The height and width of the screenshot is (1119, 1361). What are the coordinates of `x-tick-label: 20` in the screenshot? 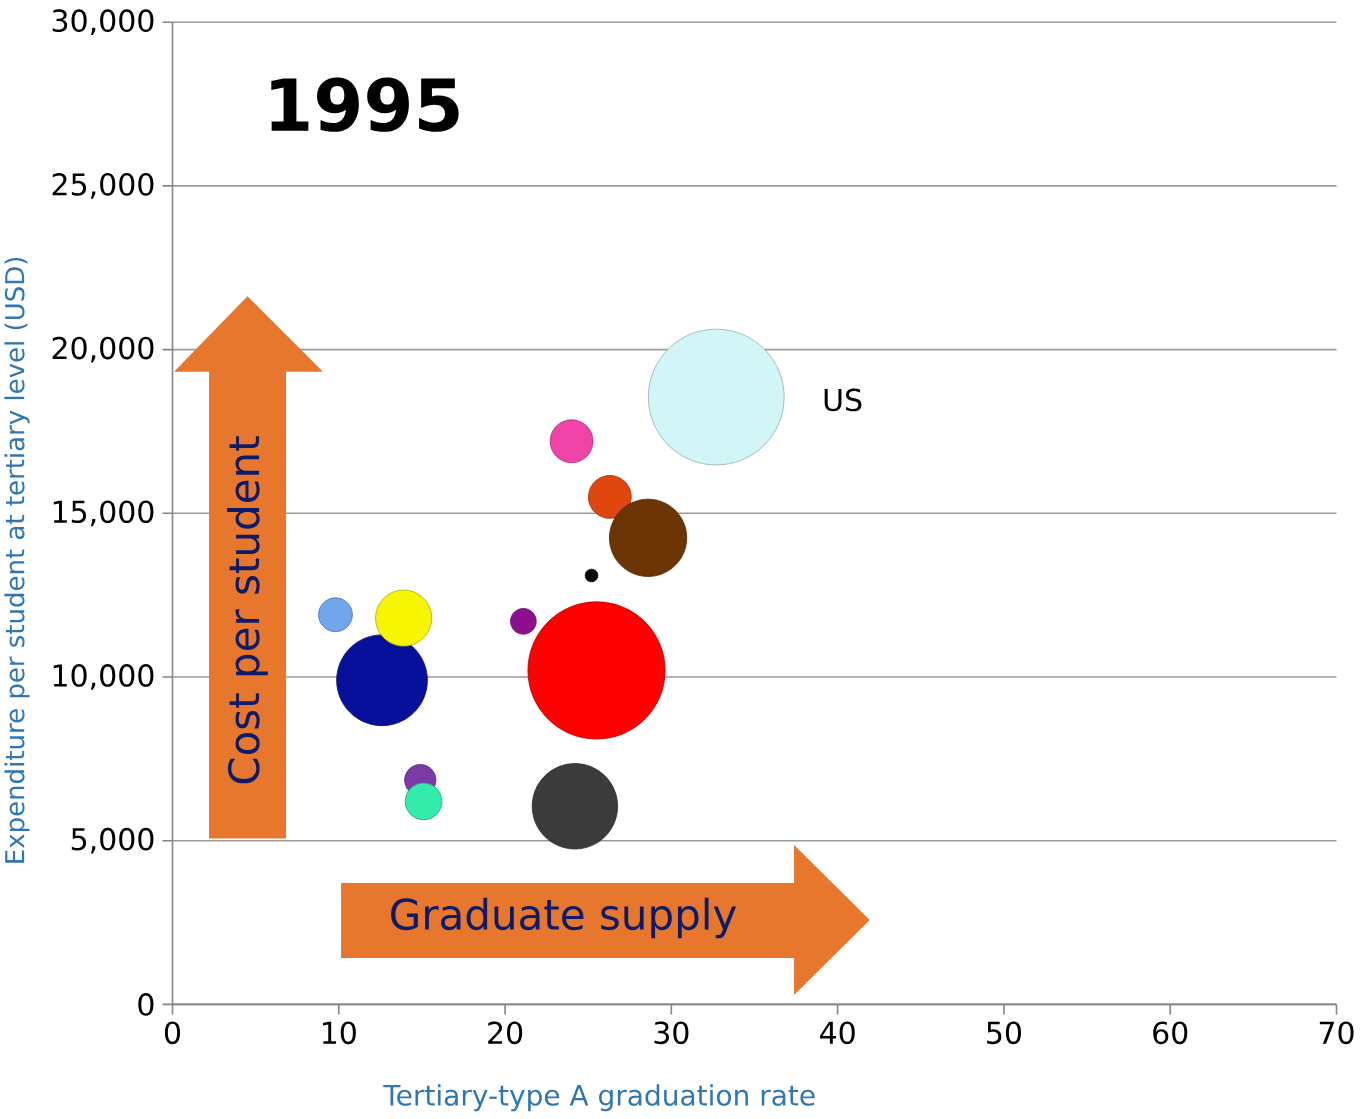 It's located at (505, 1033).